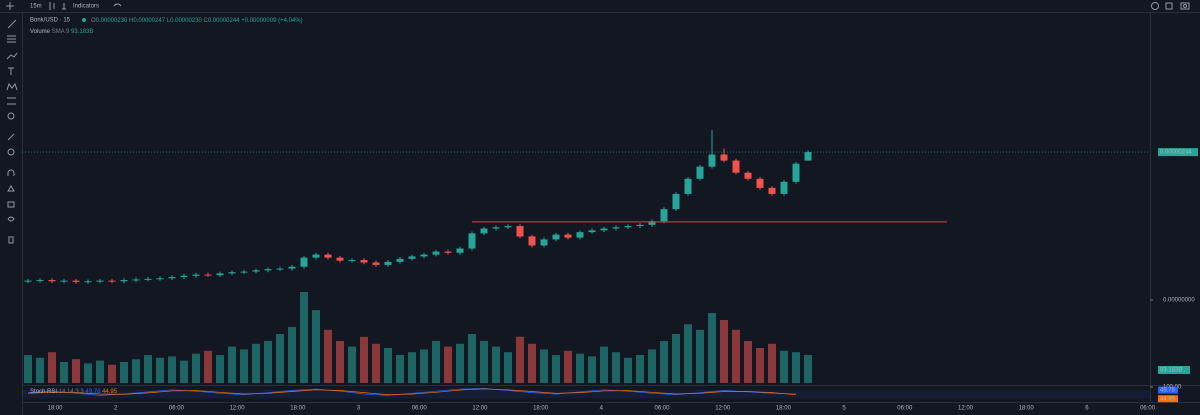  I want to click on x-tick-label: 18:00, so click(784, 409).